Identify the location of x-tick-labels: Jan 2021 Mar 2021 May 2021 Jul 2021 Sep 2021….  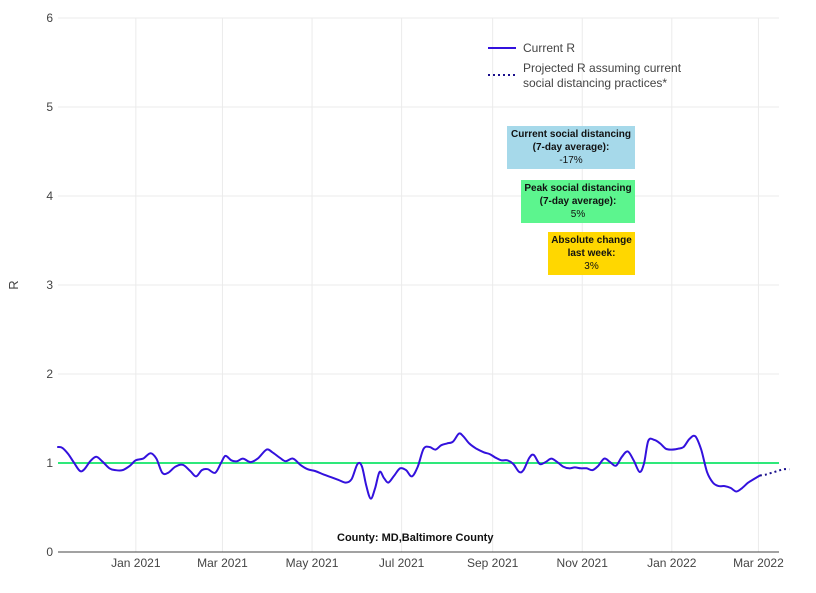
(447, 563).